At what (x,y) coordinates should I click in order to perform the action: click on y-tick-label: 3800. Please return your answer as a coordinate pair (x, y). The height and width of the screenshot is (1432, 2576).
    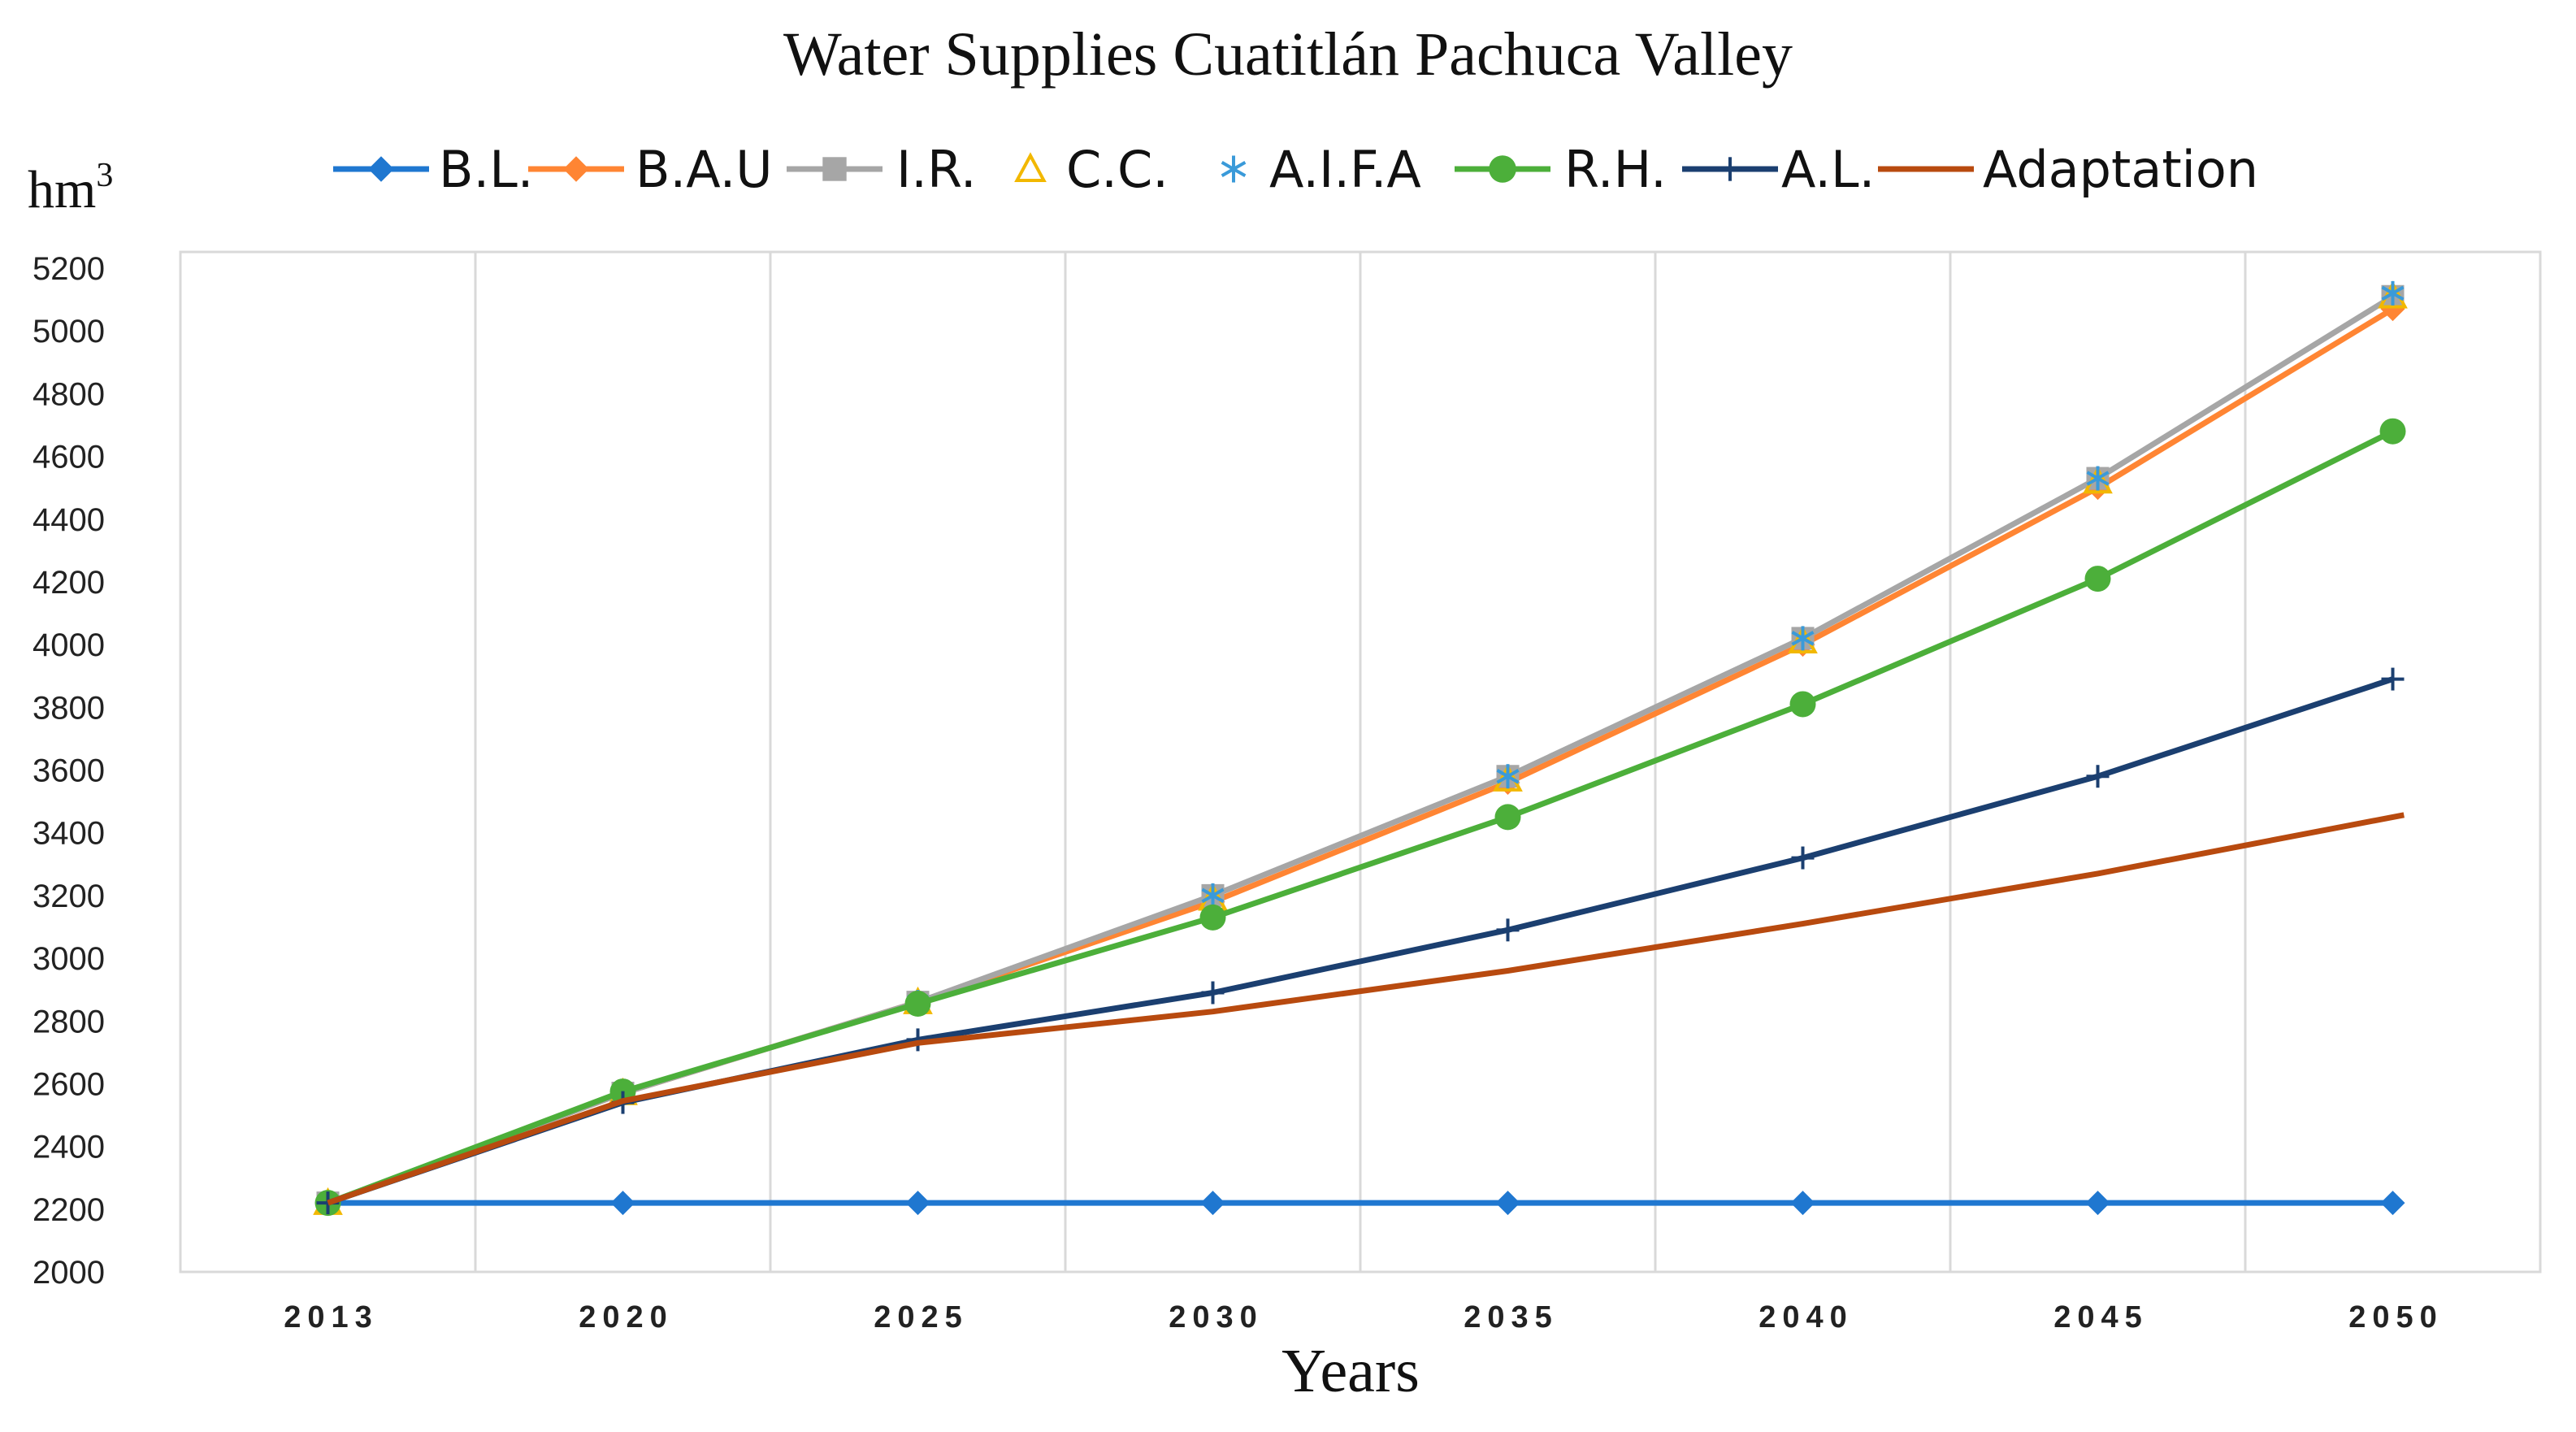
    Looking at the image, I should click on (69, 708).